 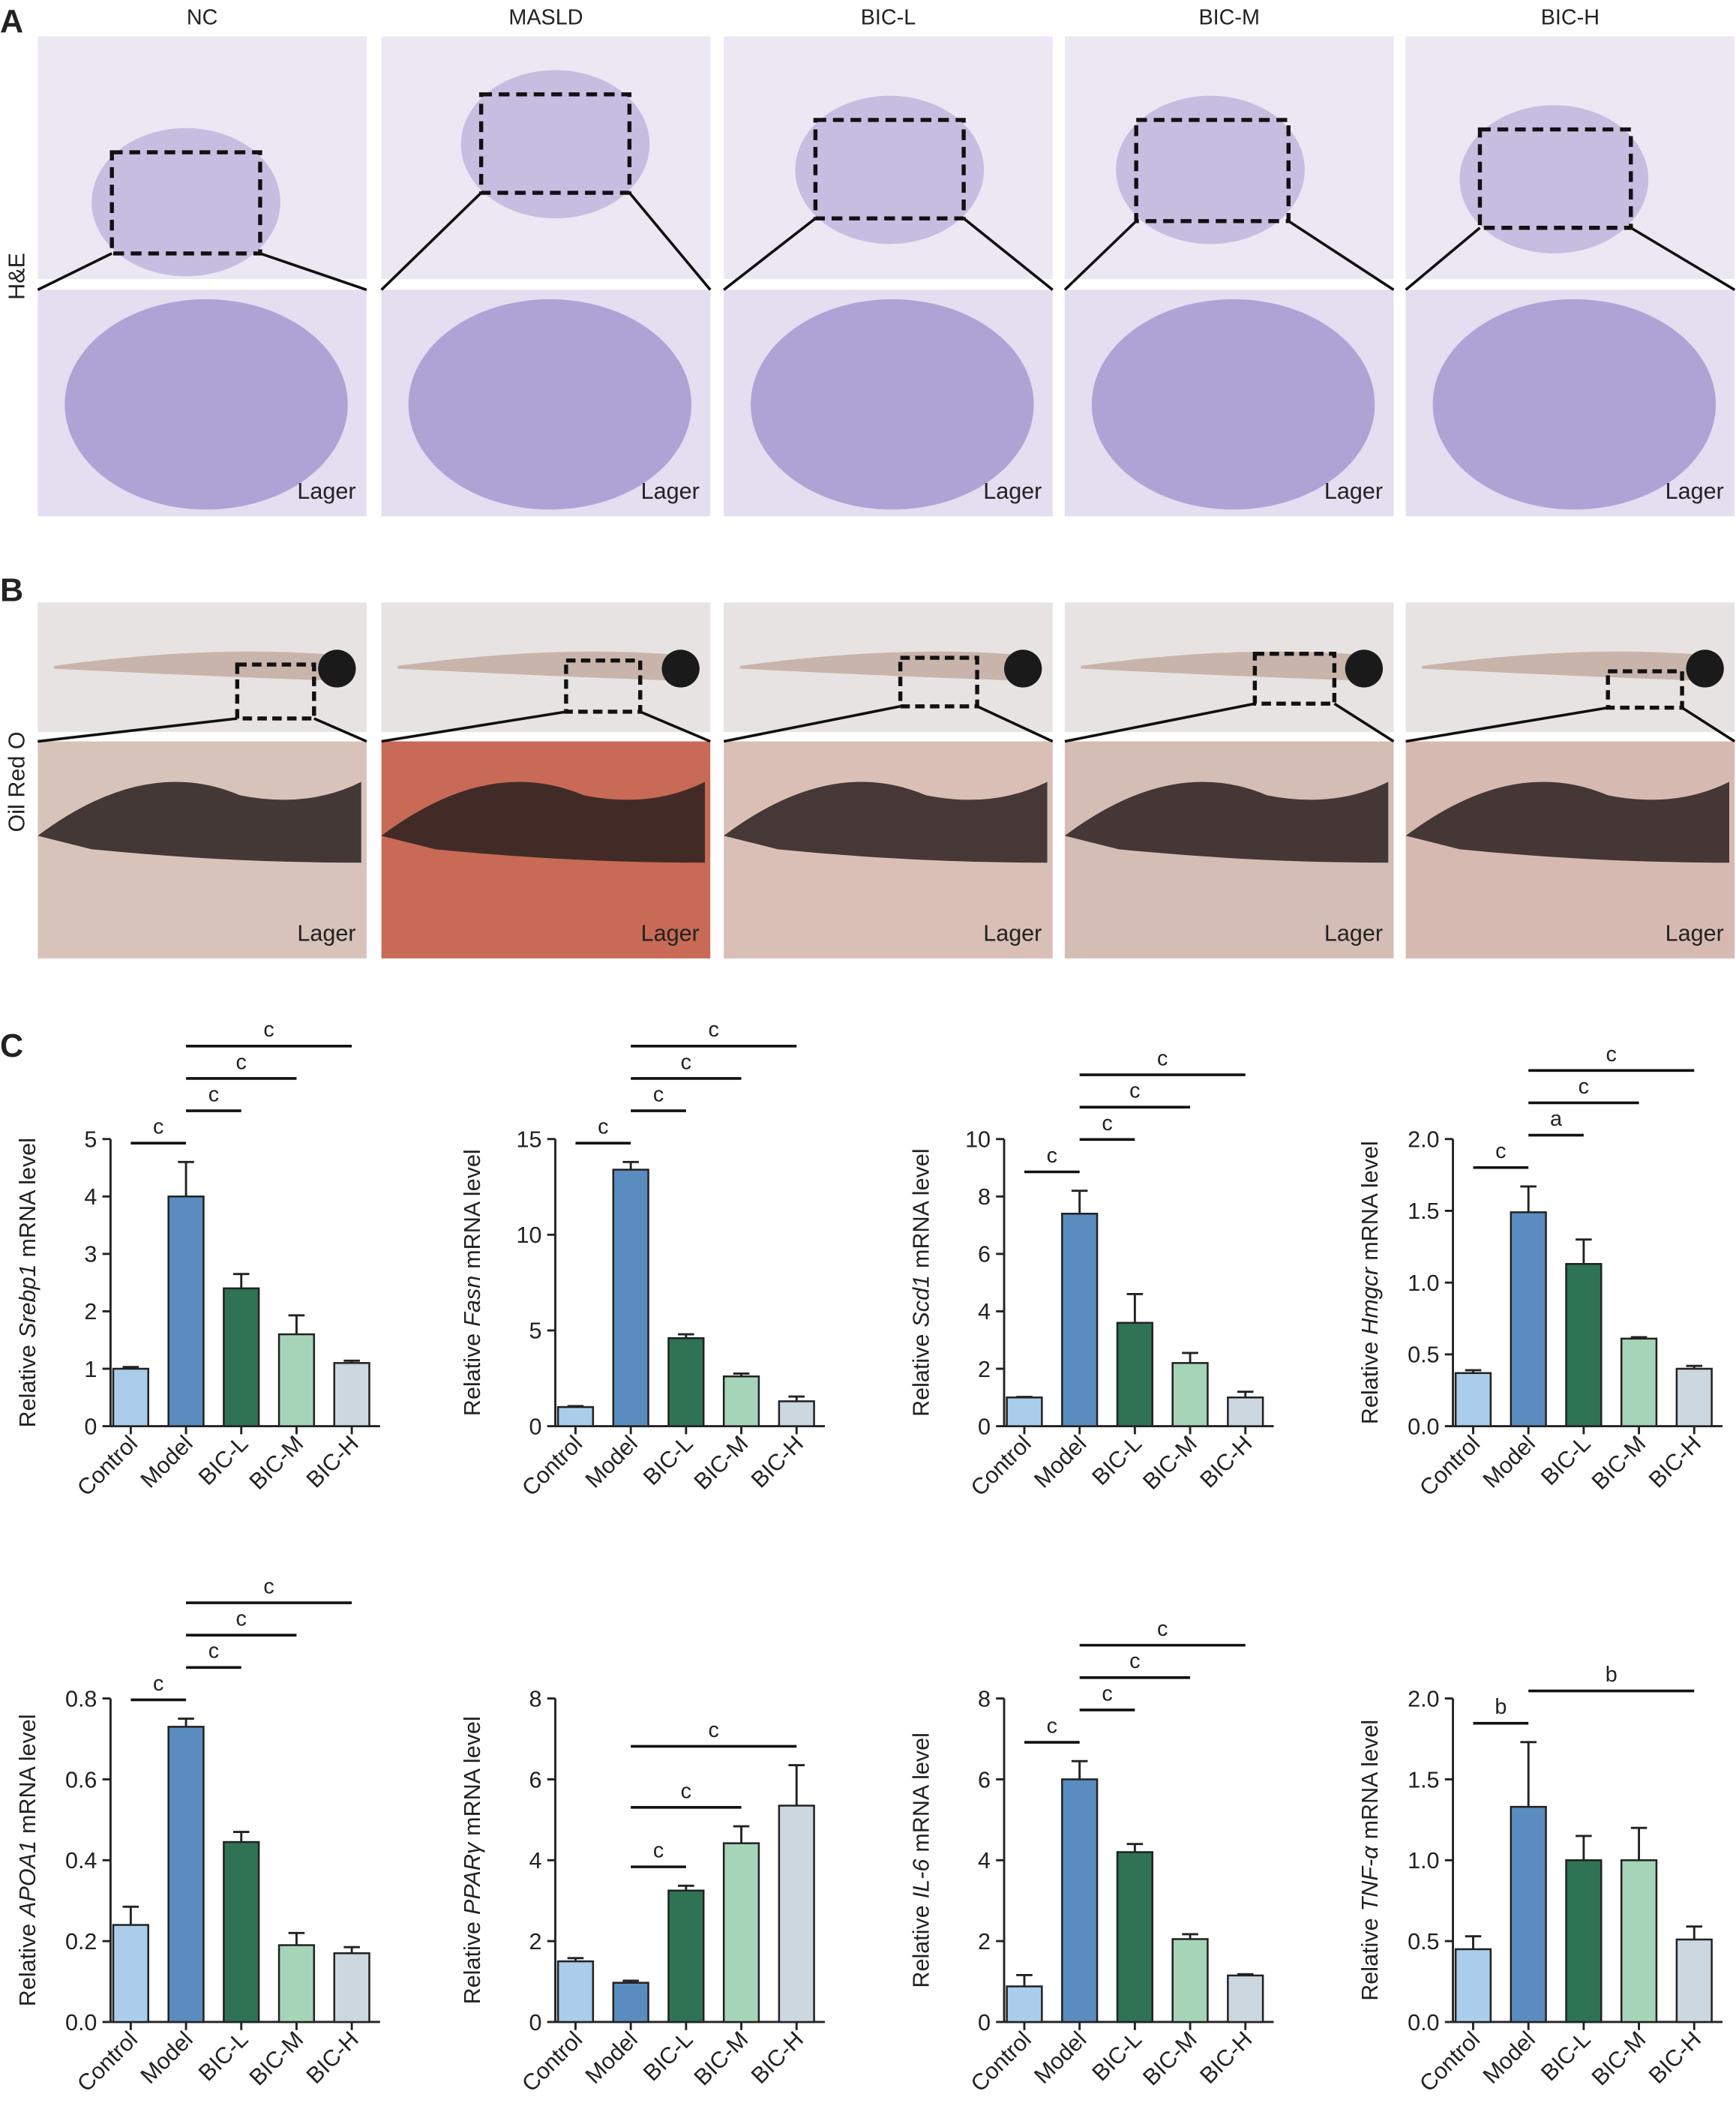 What do you see at coordinates (90, 1255) in the screenshot?
I see `y-tick-label: 3` at bounding box center [90, 1255].